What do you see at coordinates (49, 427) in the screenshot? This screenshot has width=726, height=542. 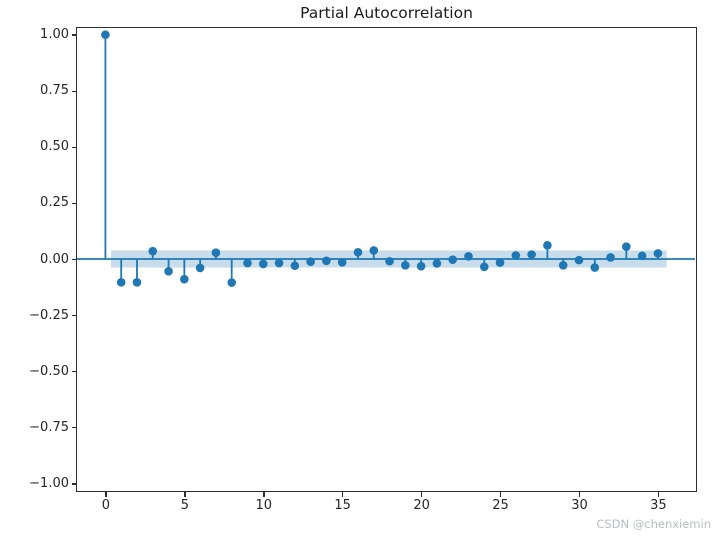 I see `ytick-label-−0.75: −0.75` at bounding box center [49, 427].